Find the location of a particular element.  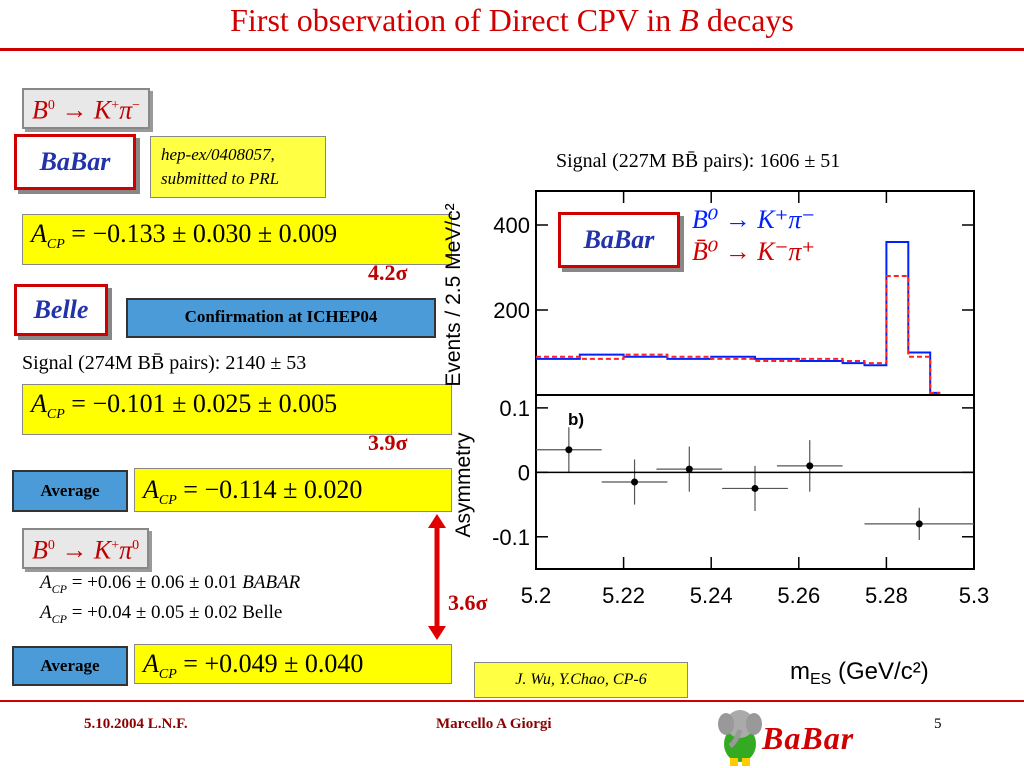

histogram-layer is located at coordinates (738, 317).